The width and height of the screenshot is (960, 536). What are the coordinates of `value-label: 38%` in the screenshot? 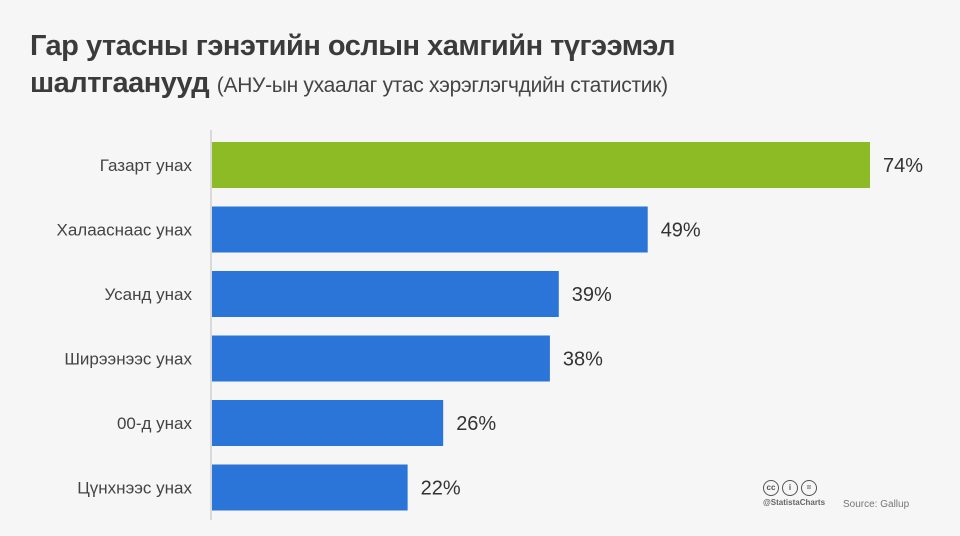 It's located at (583, 360).